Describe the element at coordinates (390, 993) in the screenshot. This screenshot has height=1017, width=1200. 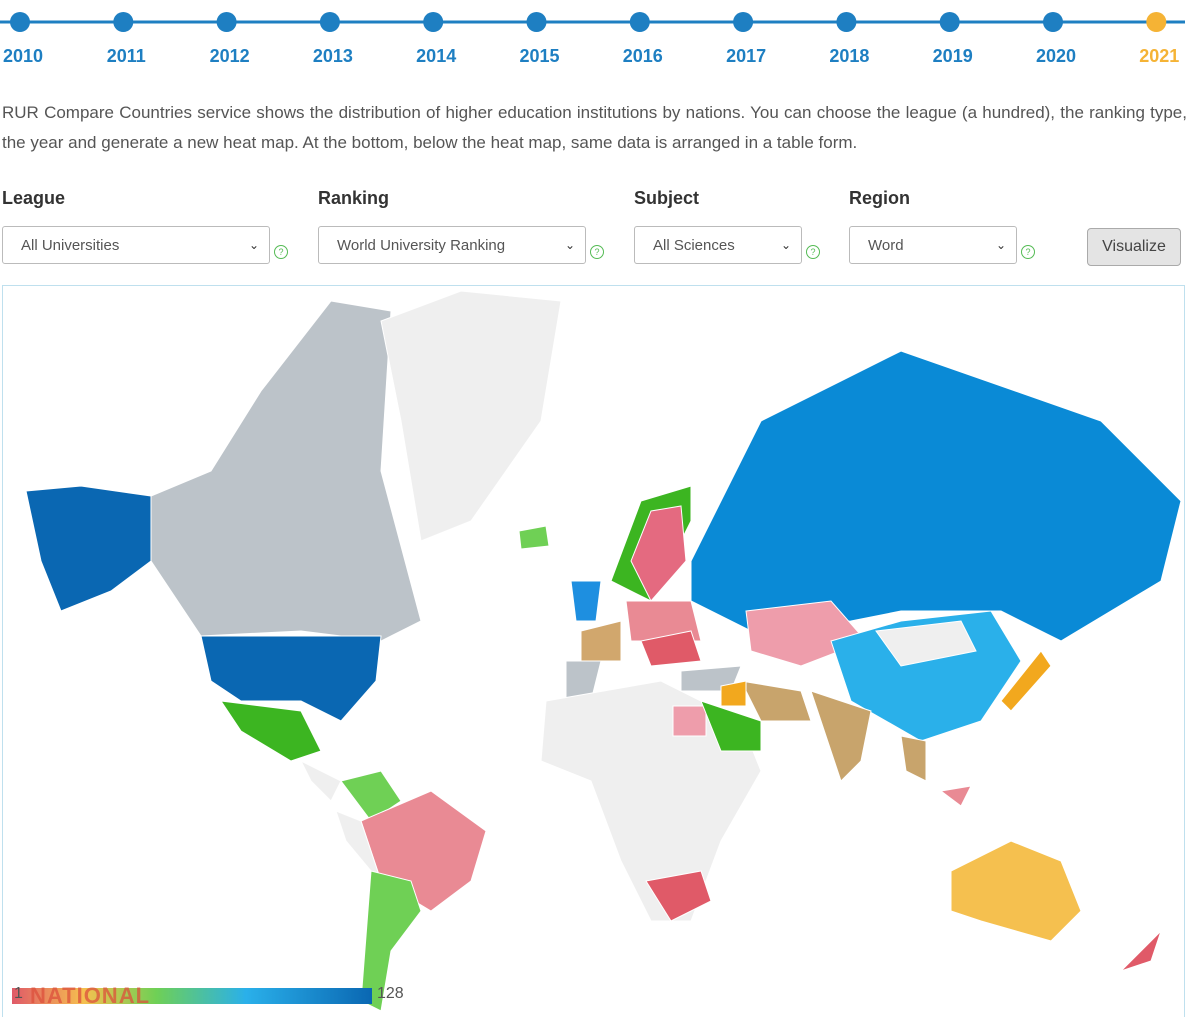
I see `legend-max: 128` at that location.